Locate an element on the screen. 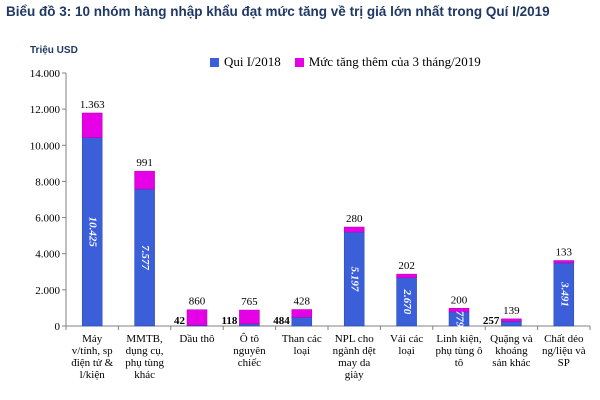 Image resolution: width=600 pixels, height=400 pixels. x-category-label: chiếc is located at coordinates (249, 363).